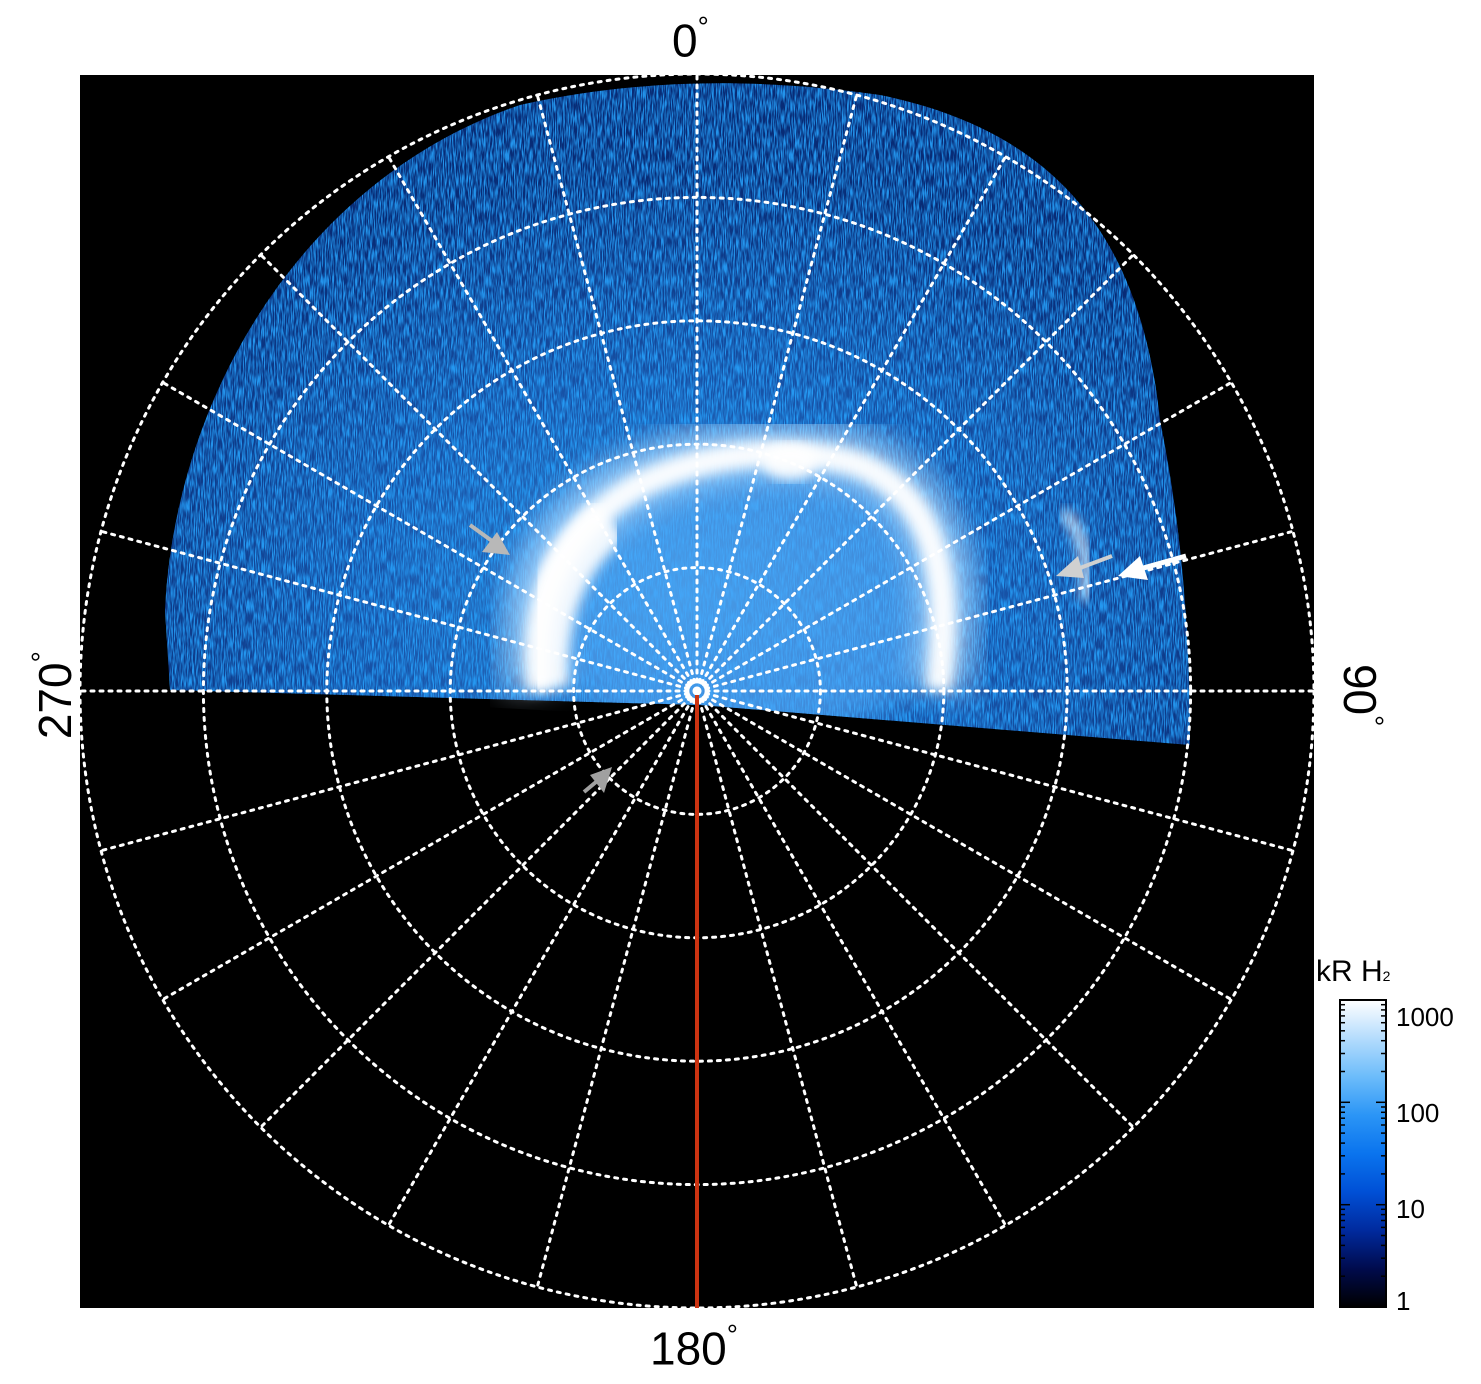  What do you see at coordinates (597, 780) in the screenshot?
I see `arrow-gray-bottom` at bounding box center [597, 780].